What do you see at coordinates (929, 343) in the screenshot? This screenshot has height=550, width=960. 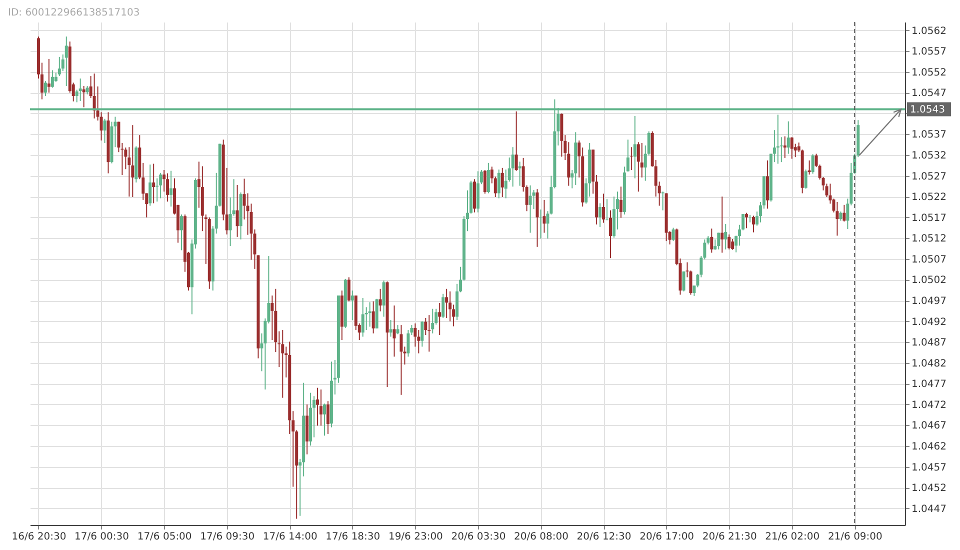 I see `y-tick-label: 1.0487` at bounding box center [929, 343].